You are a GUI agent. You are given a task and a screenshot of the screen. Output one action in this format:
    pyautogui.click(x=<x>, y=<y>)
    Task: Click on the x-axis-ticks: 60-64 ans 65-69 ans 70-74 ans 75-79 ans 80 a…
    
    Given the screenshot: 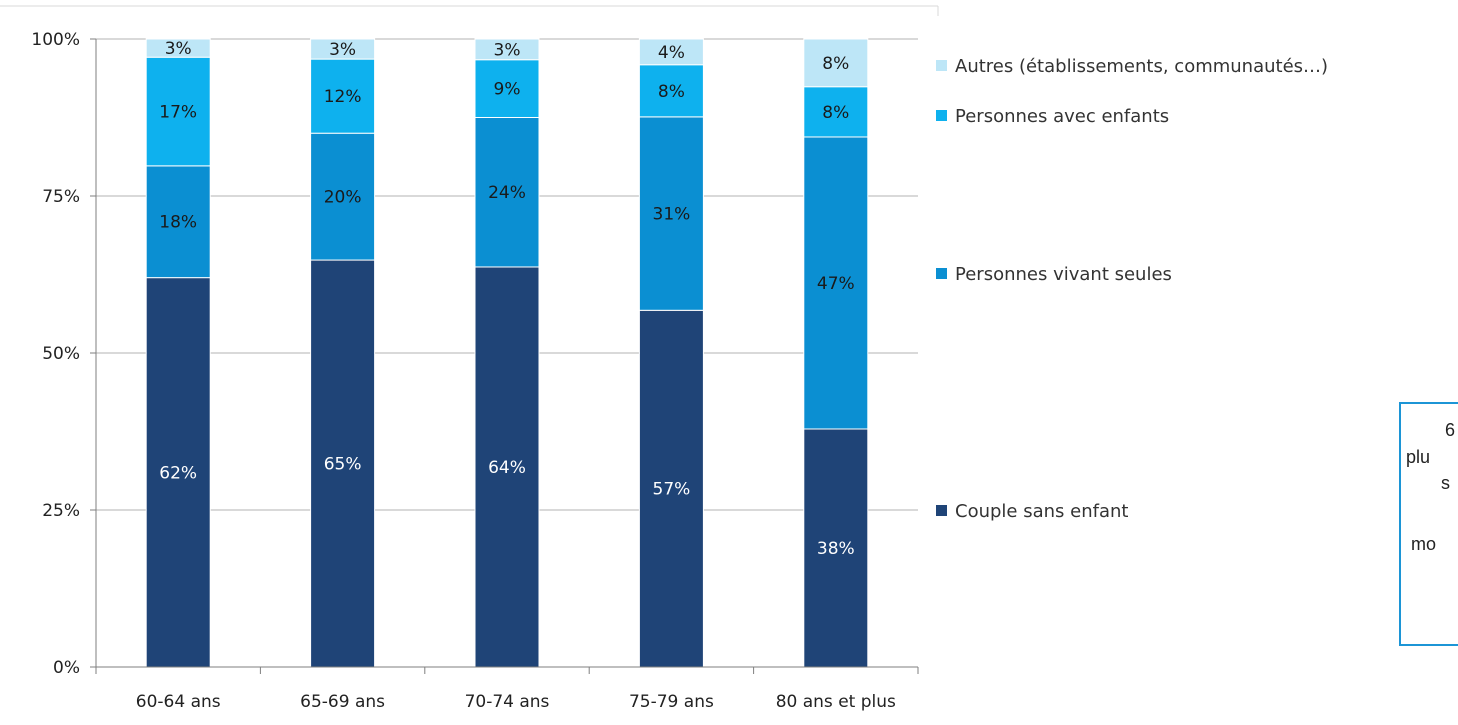 What is the action you would take?
    pyautogui.click(x=516, y=702)
    